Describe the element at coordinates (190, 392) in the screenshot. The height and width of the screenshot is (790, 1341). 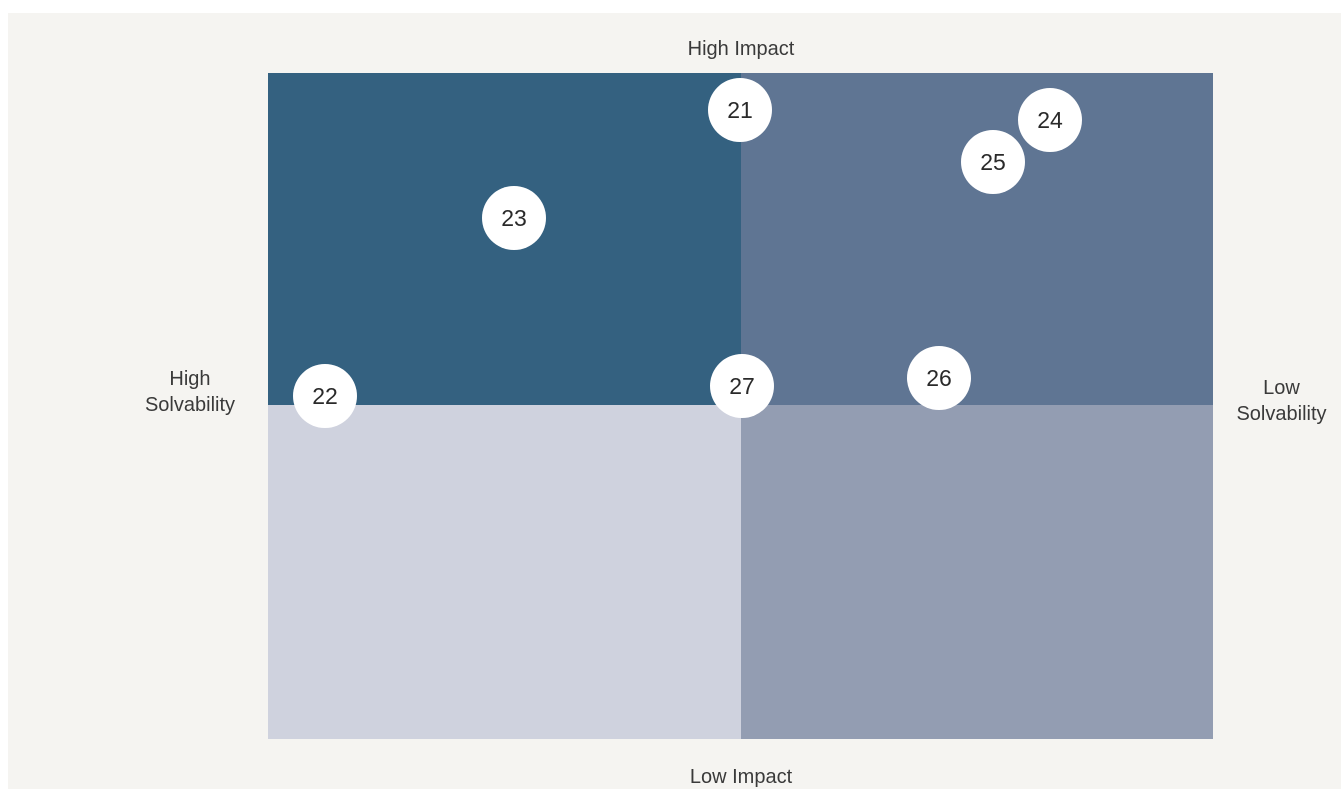
I see `left-axis-label: High Solvability` at that location.